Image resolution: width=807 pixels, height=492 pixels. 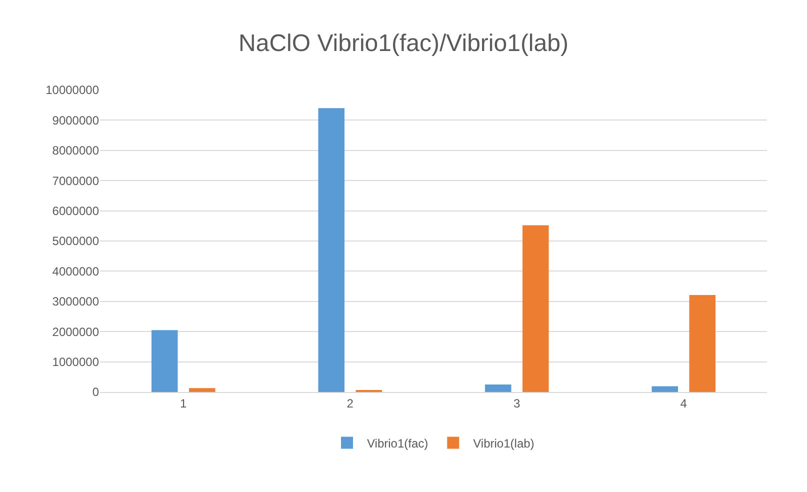 I want to click on x-tick-label: 3, so click(x=517, y=403).